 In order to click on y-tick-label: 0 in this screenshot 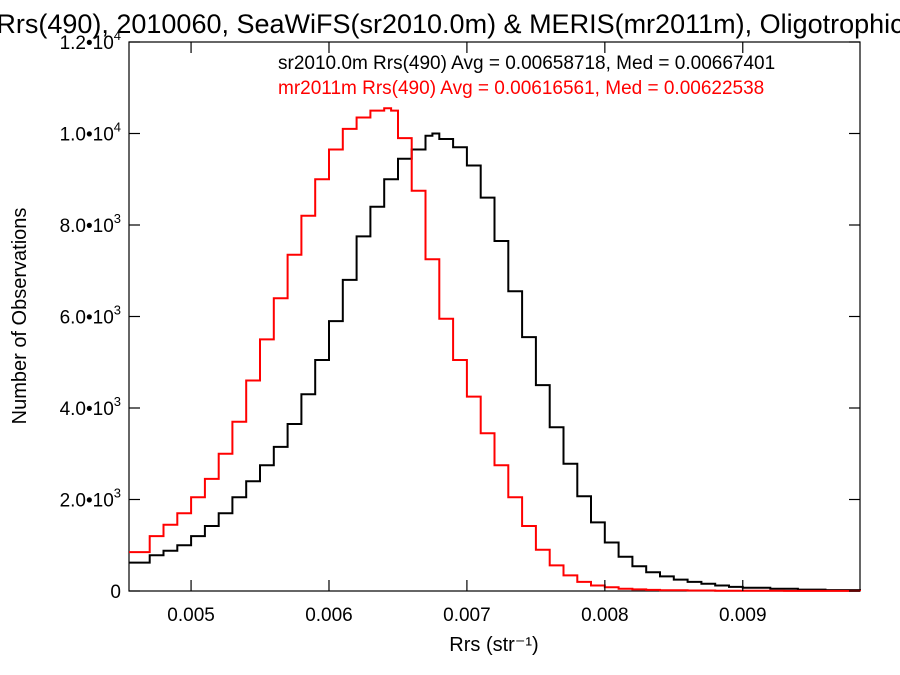, I will do `click(115, 592)`.